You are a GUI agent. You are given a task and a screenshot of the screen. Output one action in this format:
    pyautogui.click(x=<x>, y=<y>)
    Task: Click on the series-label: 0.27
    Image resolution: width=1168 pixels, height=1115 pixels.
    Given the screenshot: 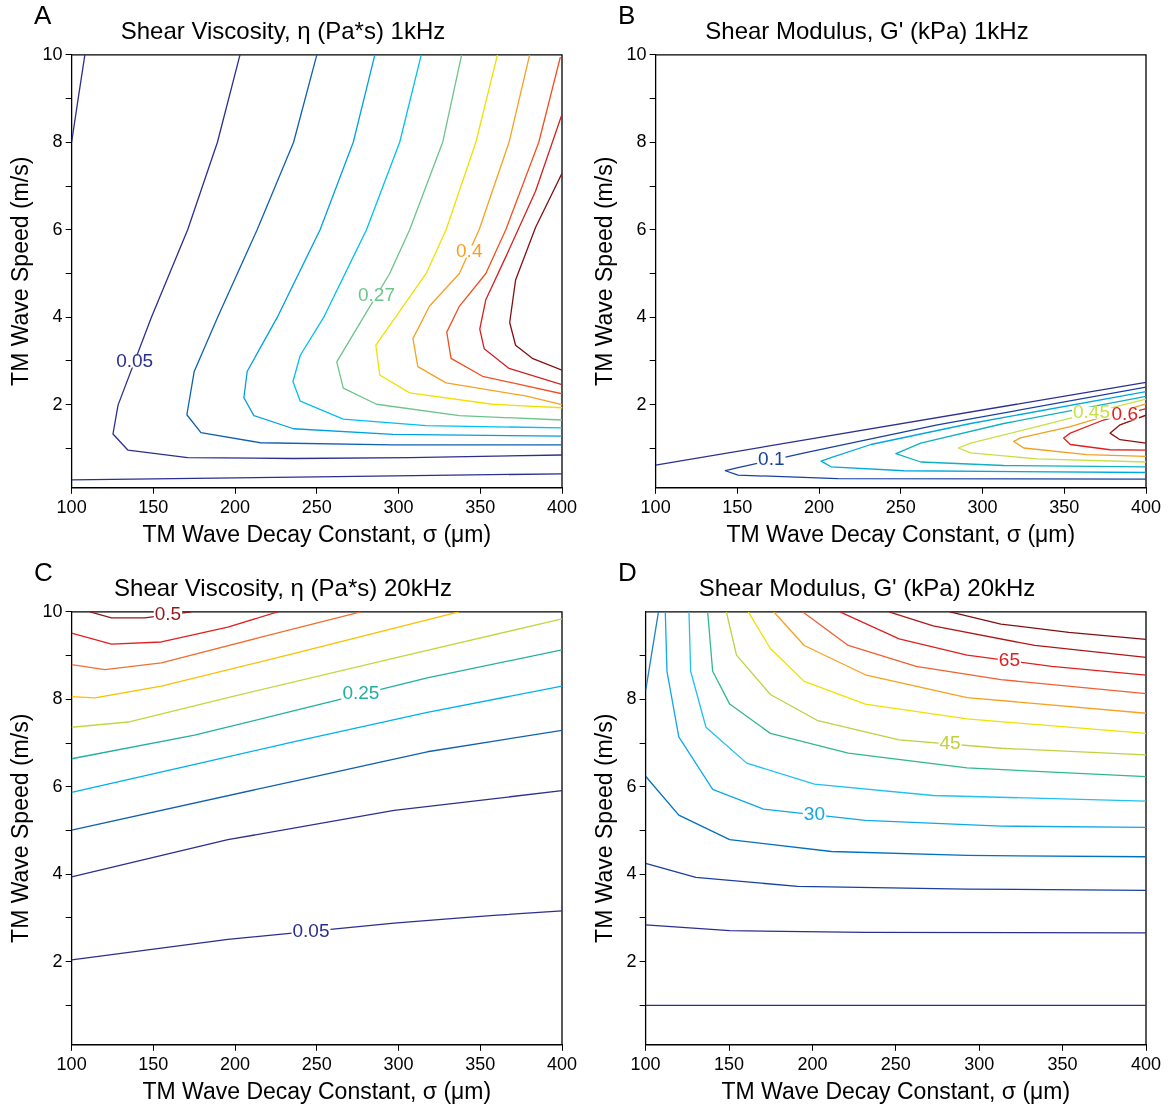 What is the action you would take?
    pyautogui.click(x=376, y=294)
    